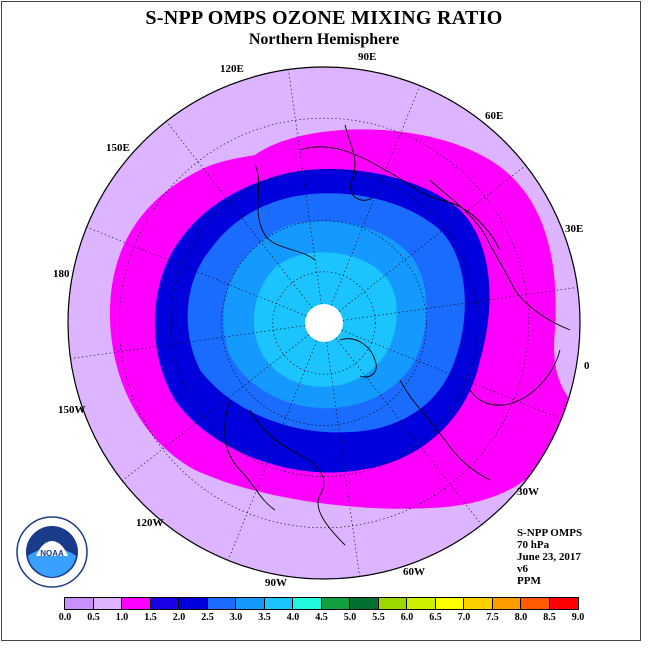 The image size is (648, 648). I want to click on logo-text: NOAA, so click(52, 553).